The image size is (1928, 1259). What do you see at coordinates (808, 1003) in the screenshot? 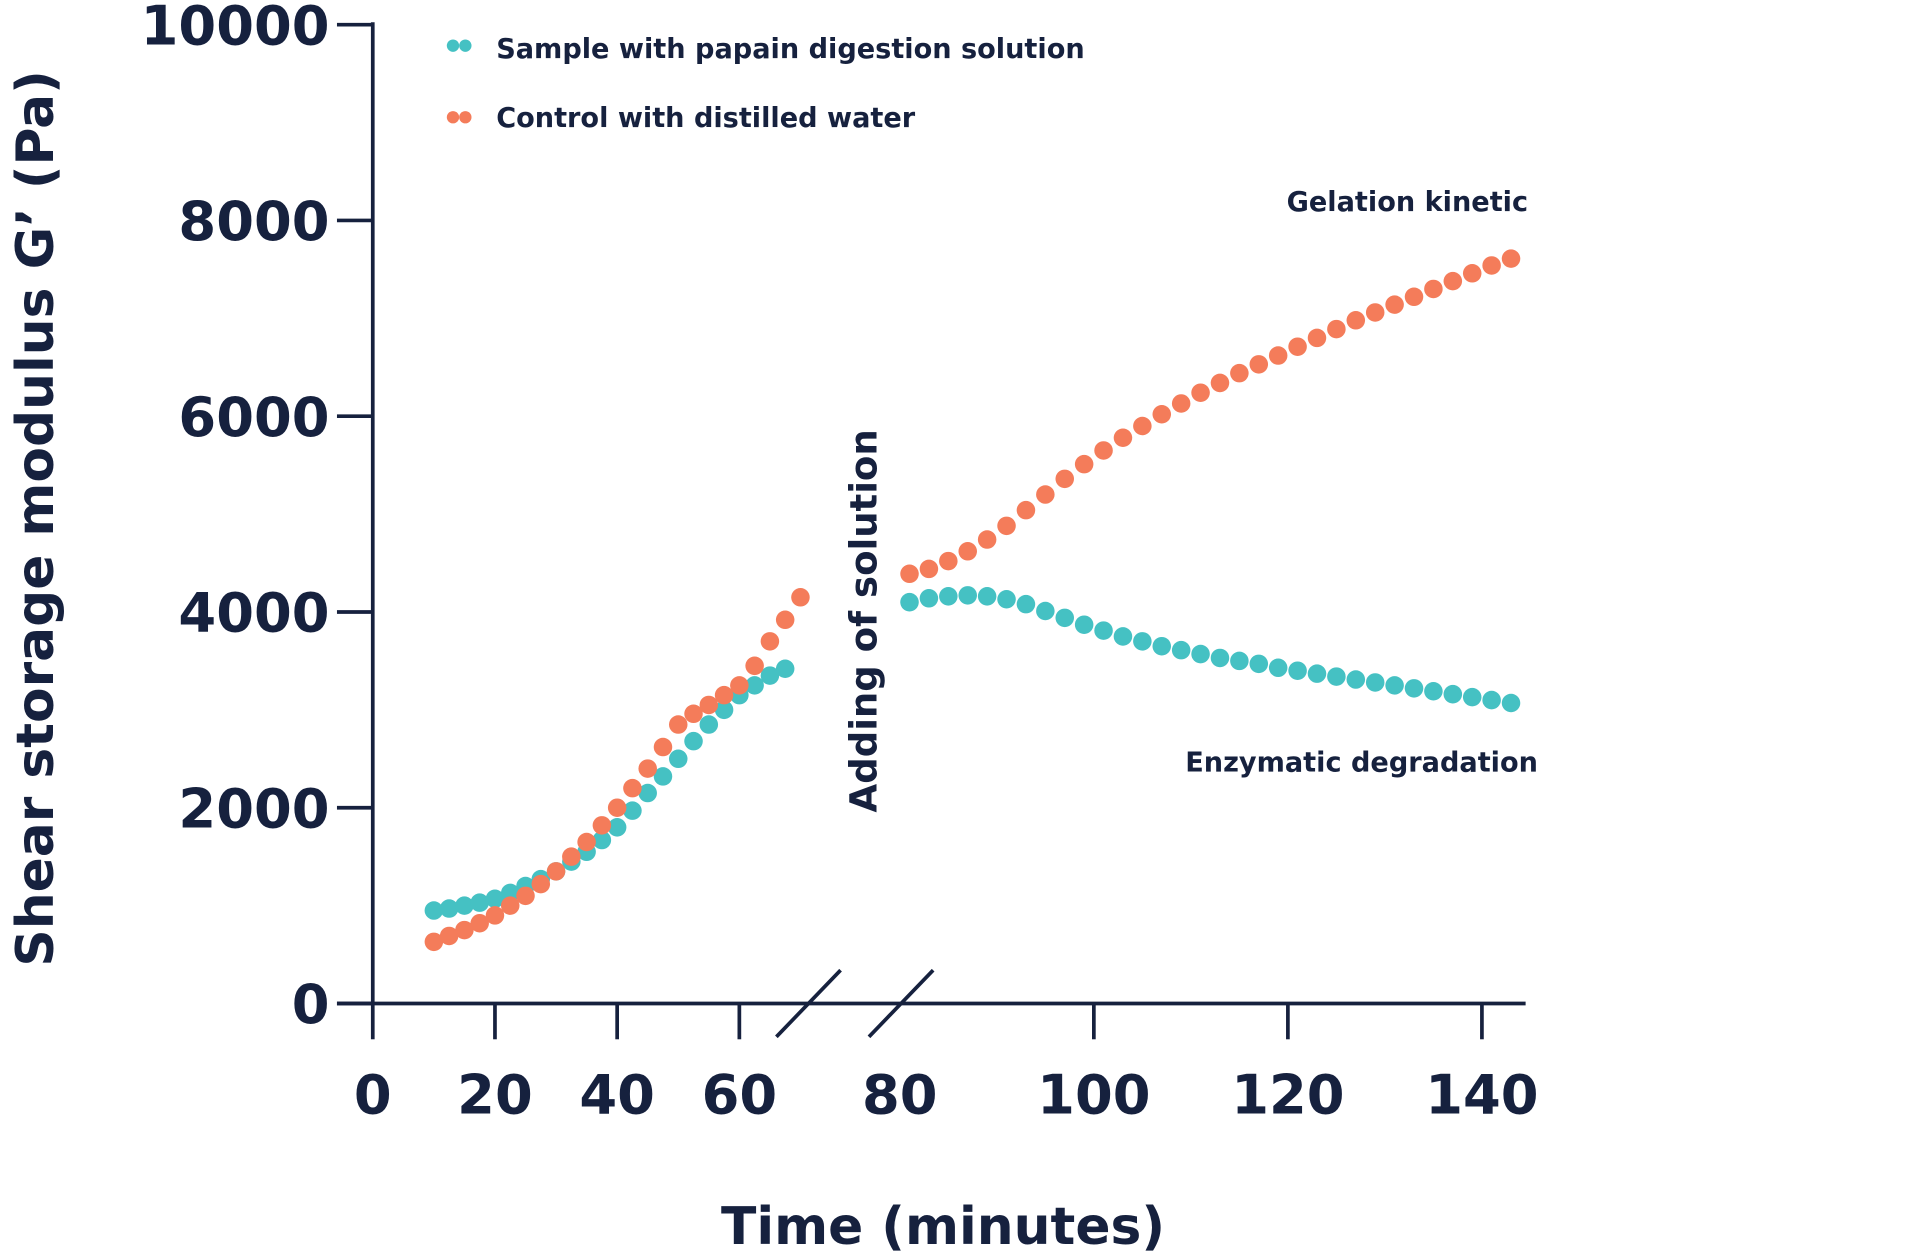
I see `axis-break-mark-left` at bounding box center [808, 1003].